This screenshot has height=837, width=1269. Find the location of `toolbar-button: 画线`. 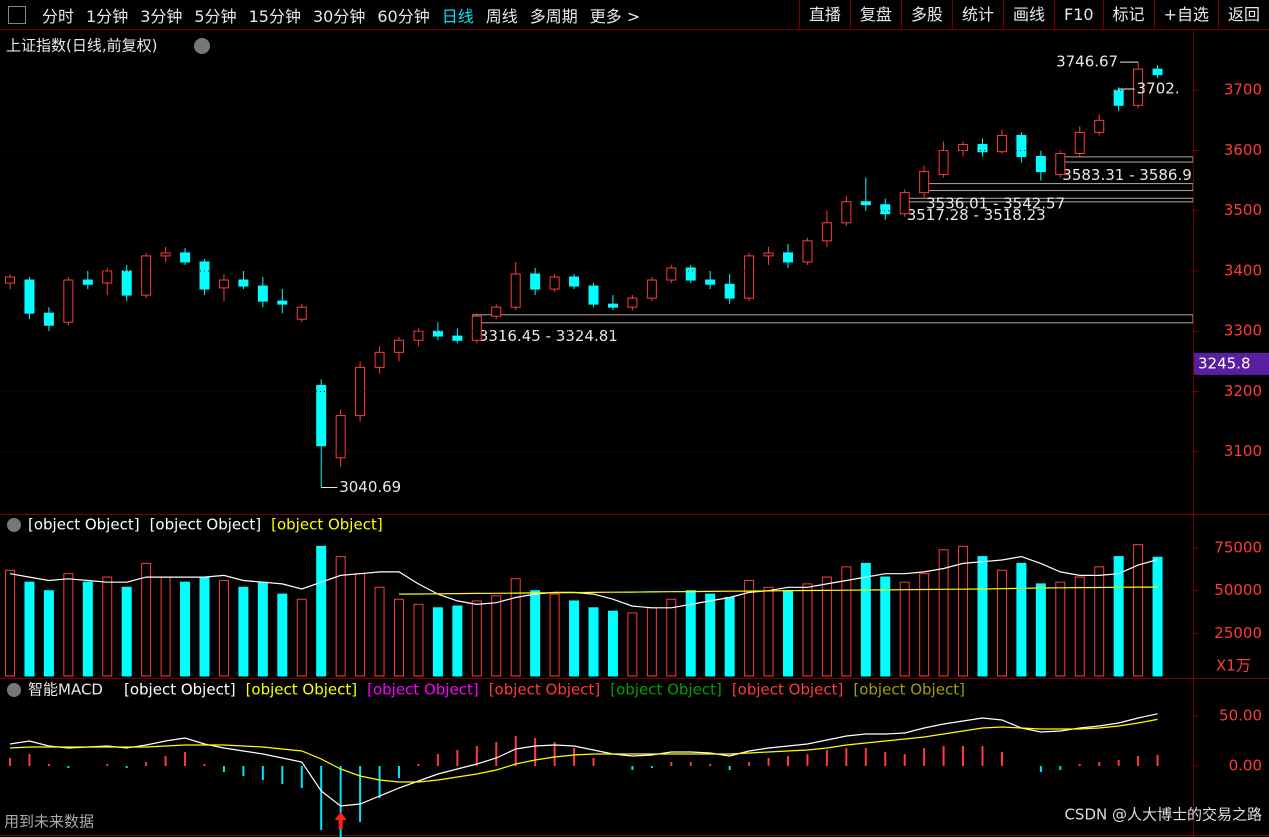

toolbar-button: 画线 is located at coordinates (1028, 15).